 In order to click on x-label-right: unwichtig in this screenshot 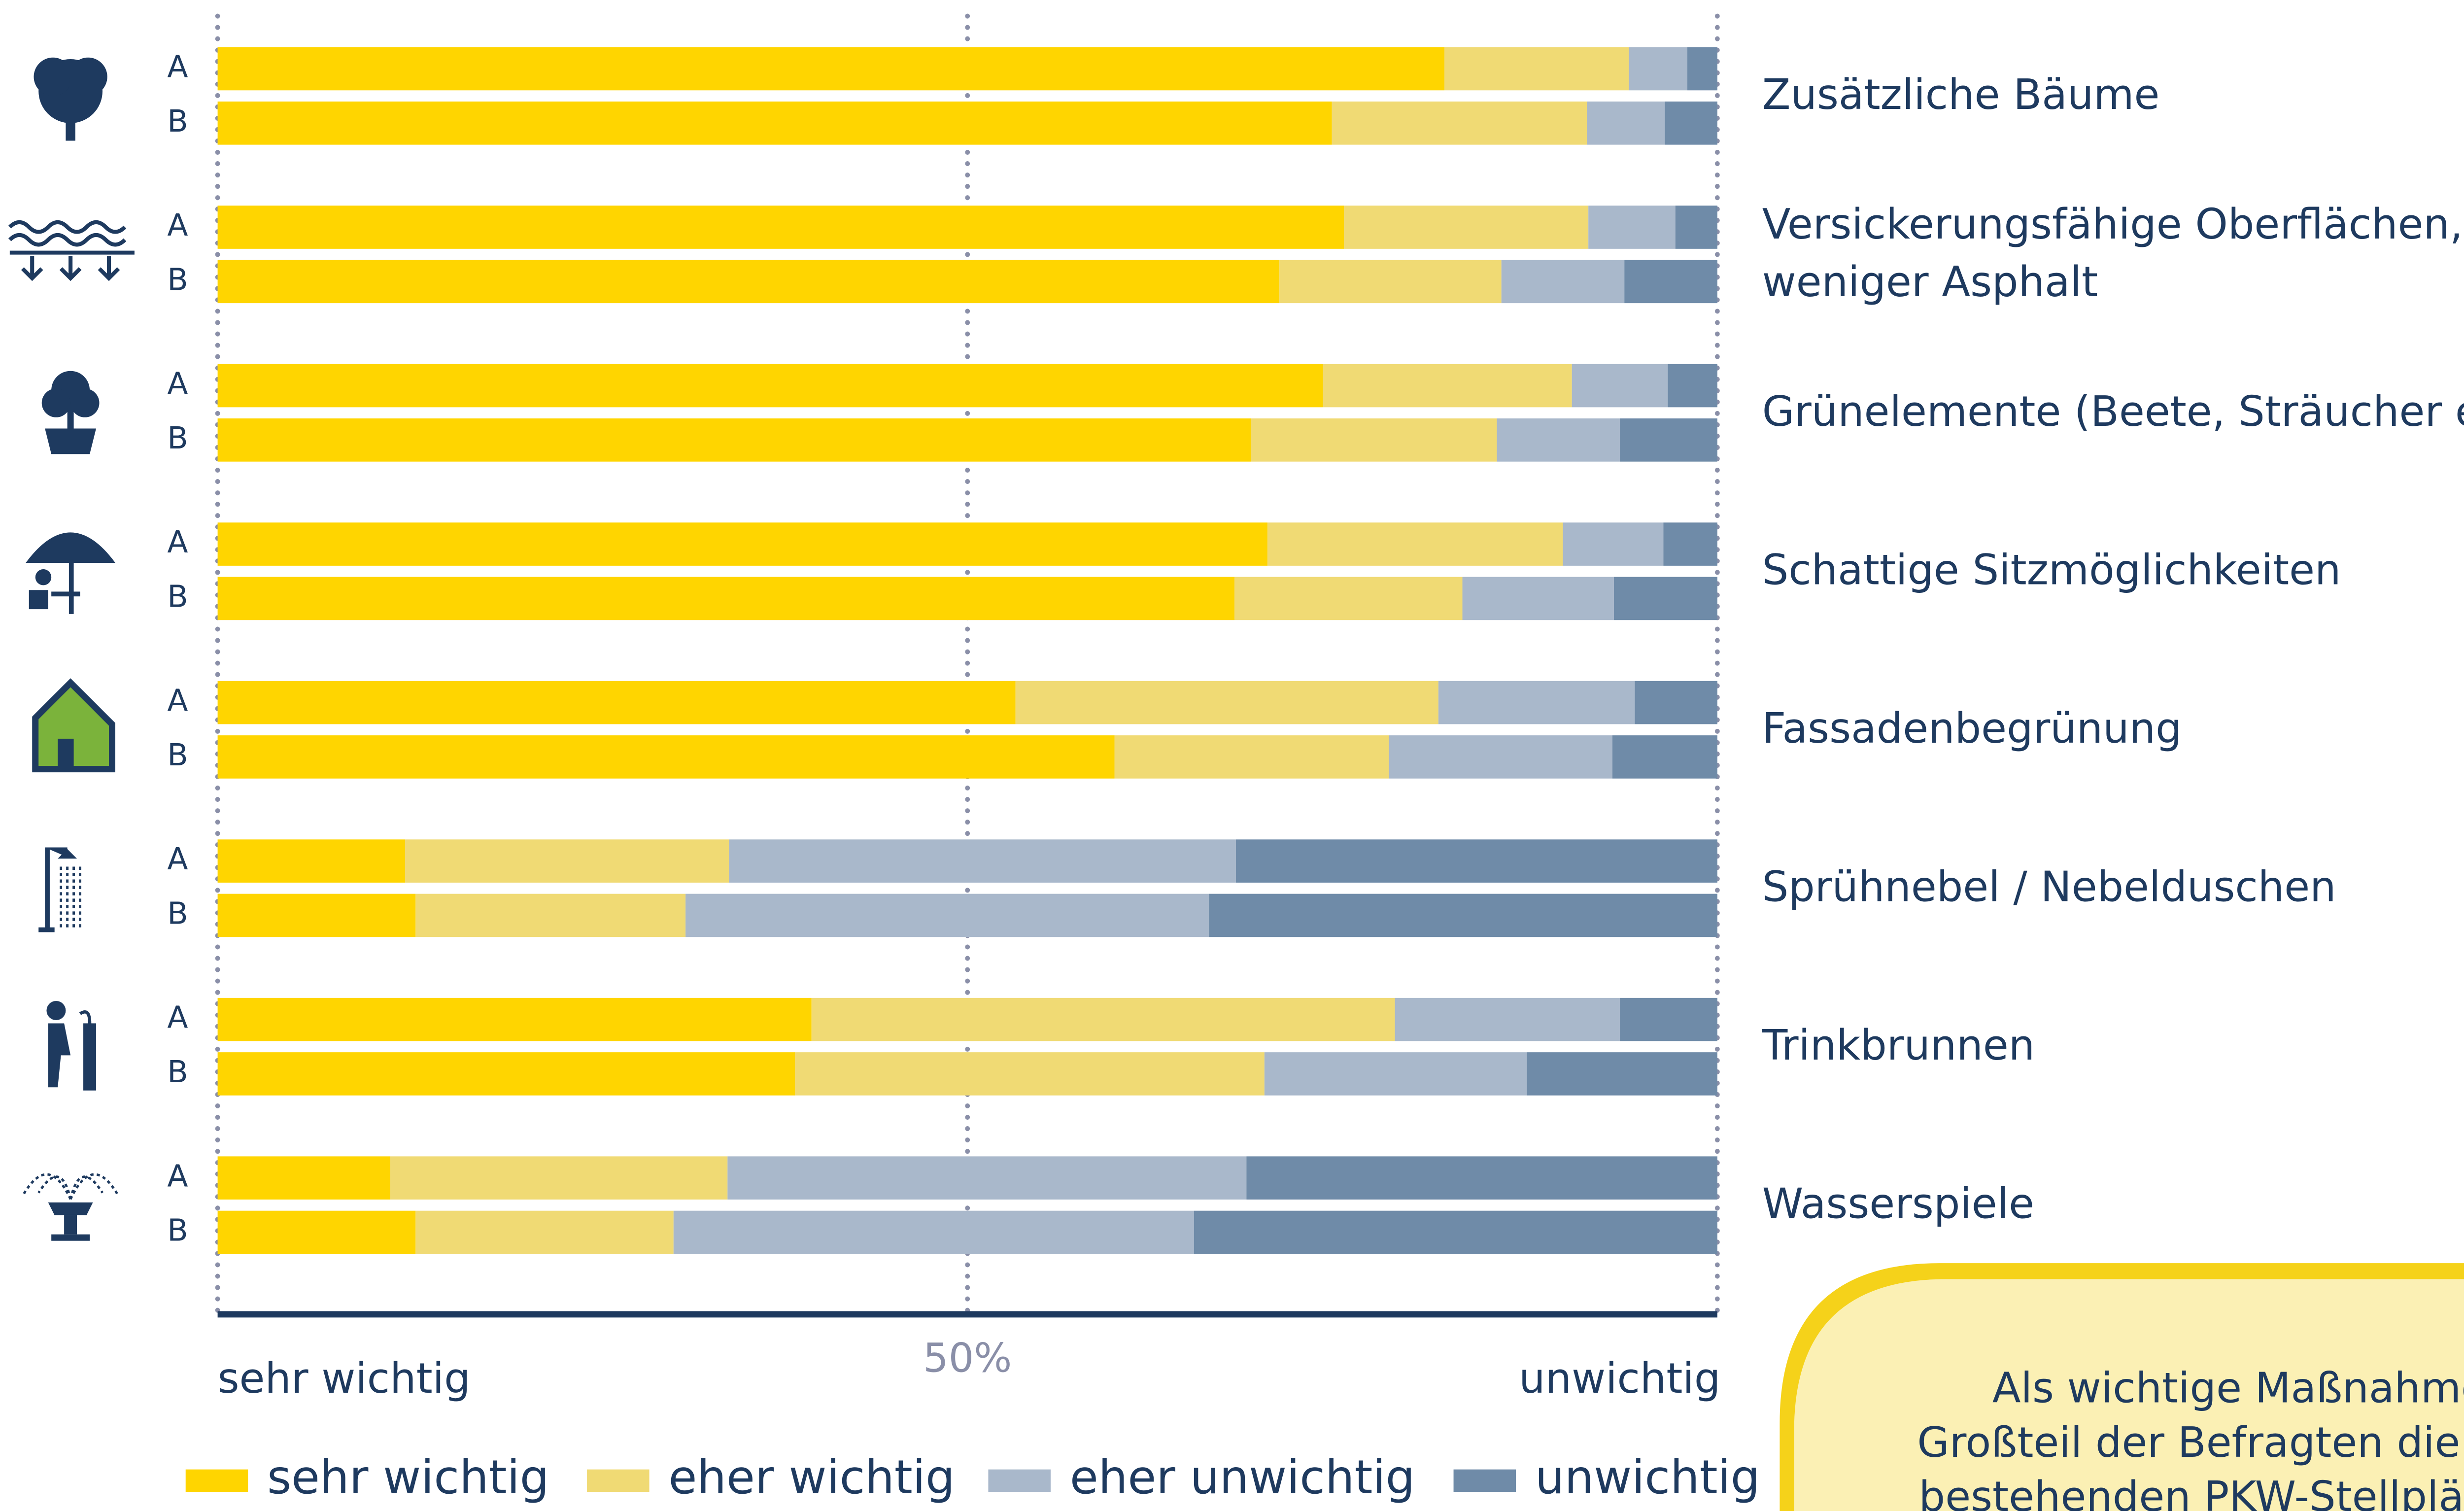, I will do `click(1619, 1378)`.